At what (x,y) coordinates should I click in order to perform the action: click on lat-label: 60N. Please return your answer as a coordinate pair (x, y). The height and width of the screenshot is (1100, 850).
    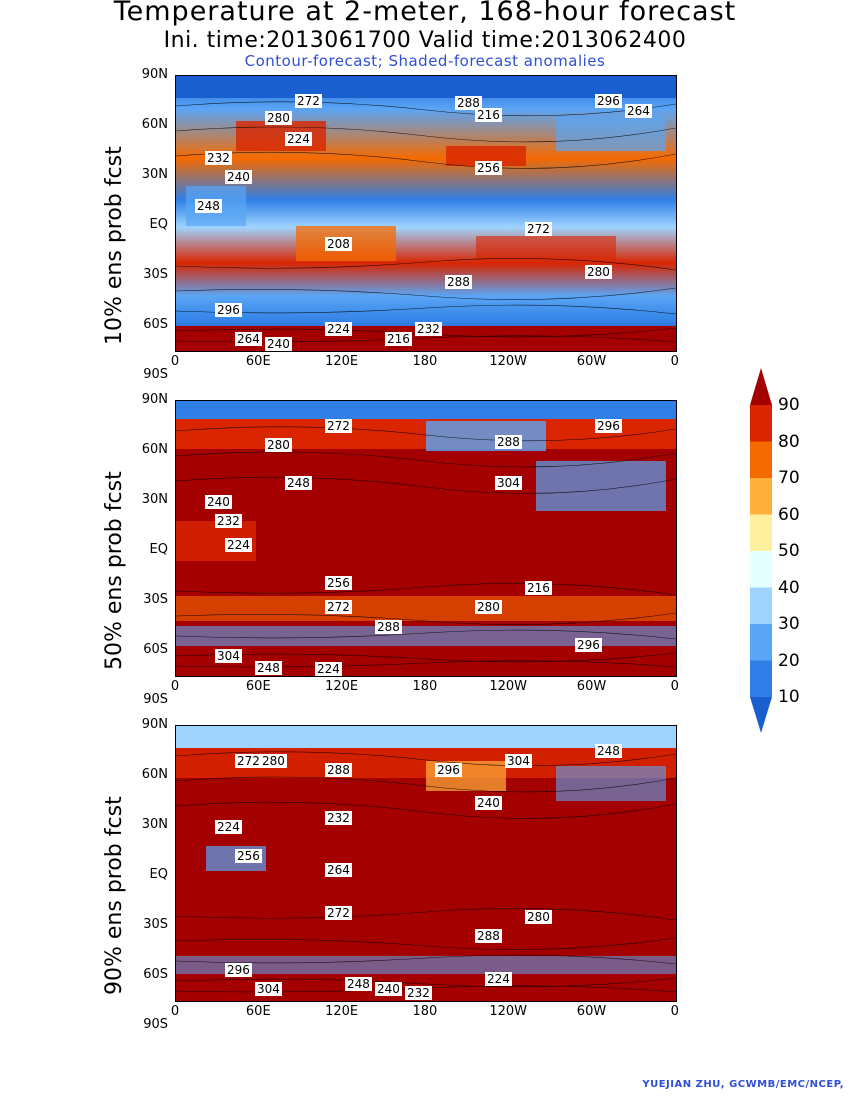
    Looking at the image, I should click on (154, 774).